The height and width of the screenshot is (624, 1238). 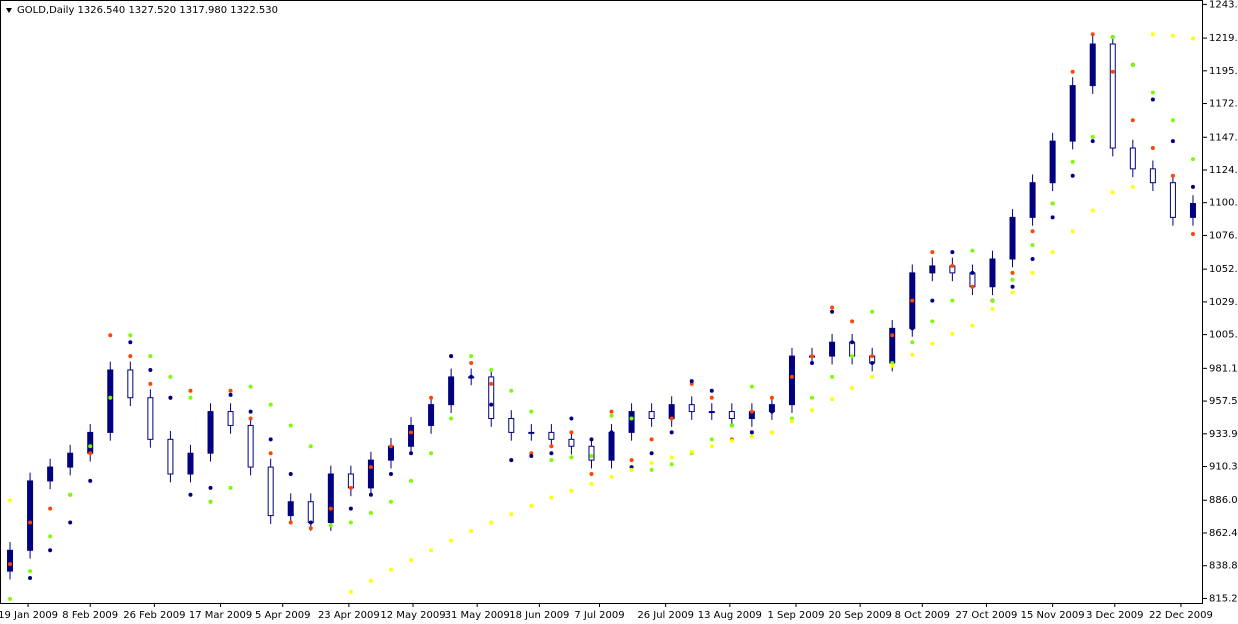 What do you see at coordinates (412, 615) in the screenshot?
I see `x-tick-label: 12 May 2009` at bounding box center [412, 615].